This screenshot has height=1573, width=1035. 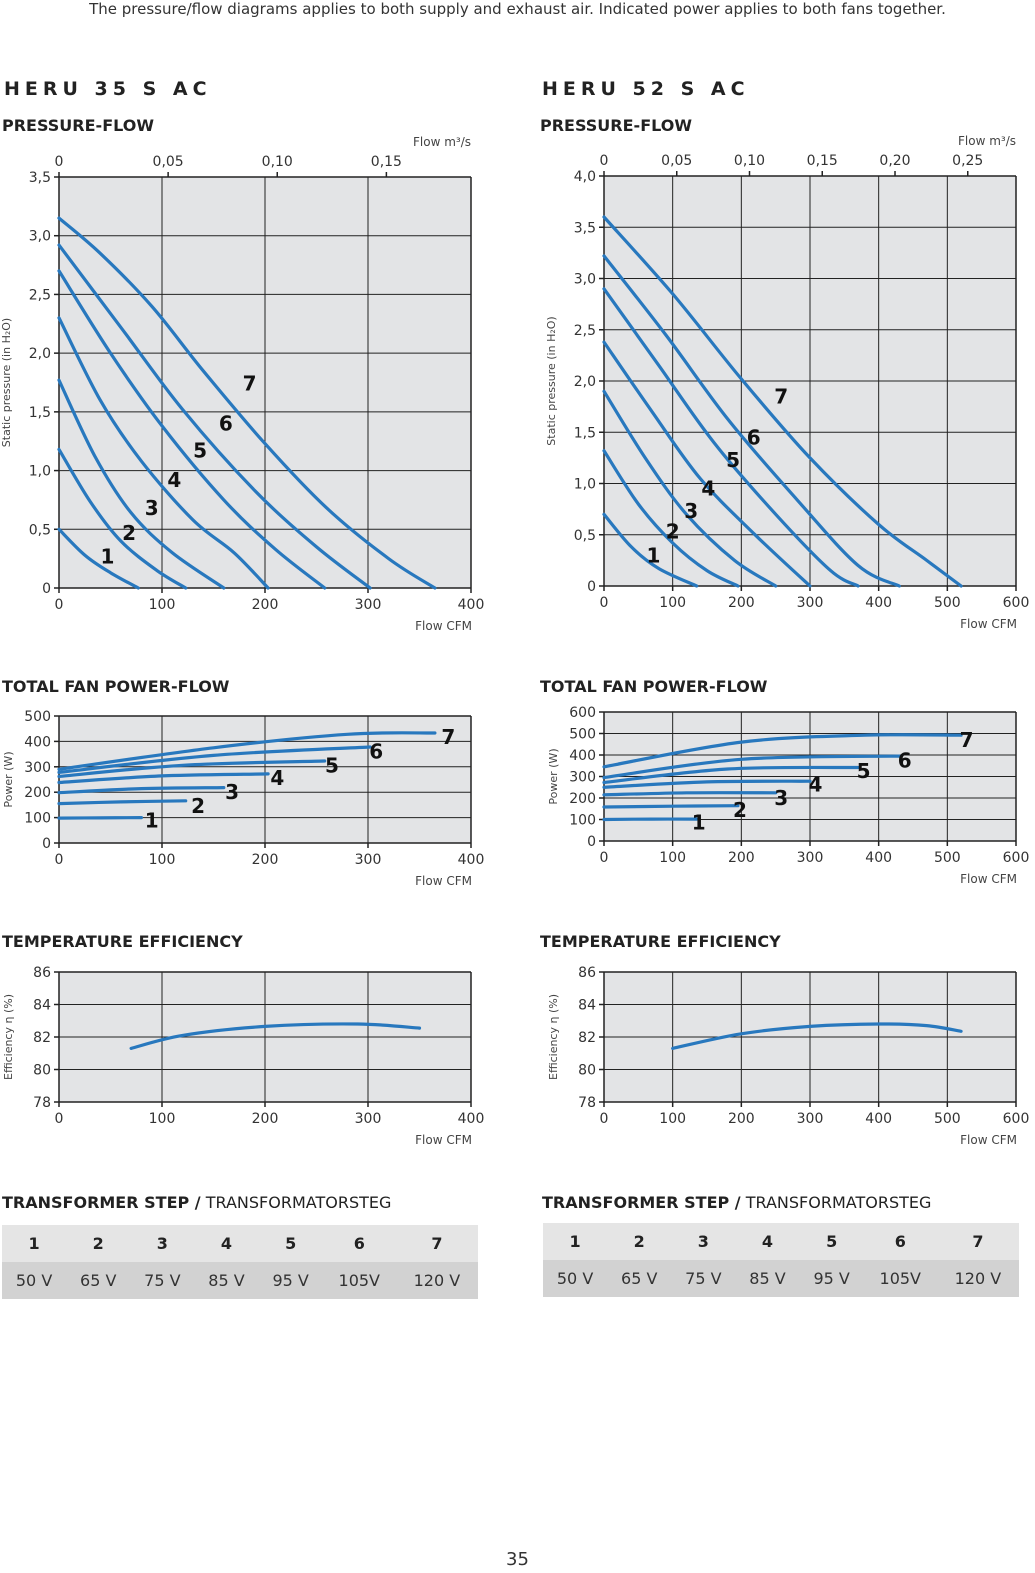 I want to click on y-axis-label: Efficiency η (%), so click(x=8, y=1037).